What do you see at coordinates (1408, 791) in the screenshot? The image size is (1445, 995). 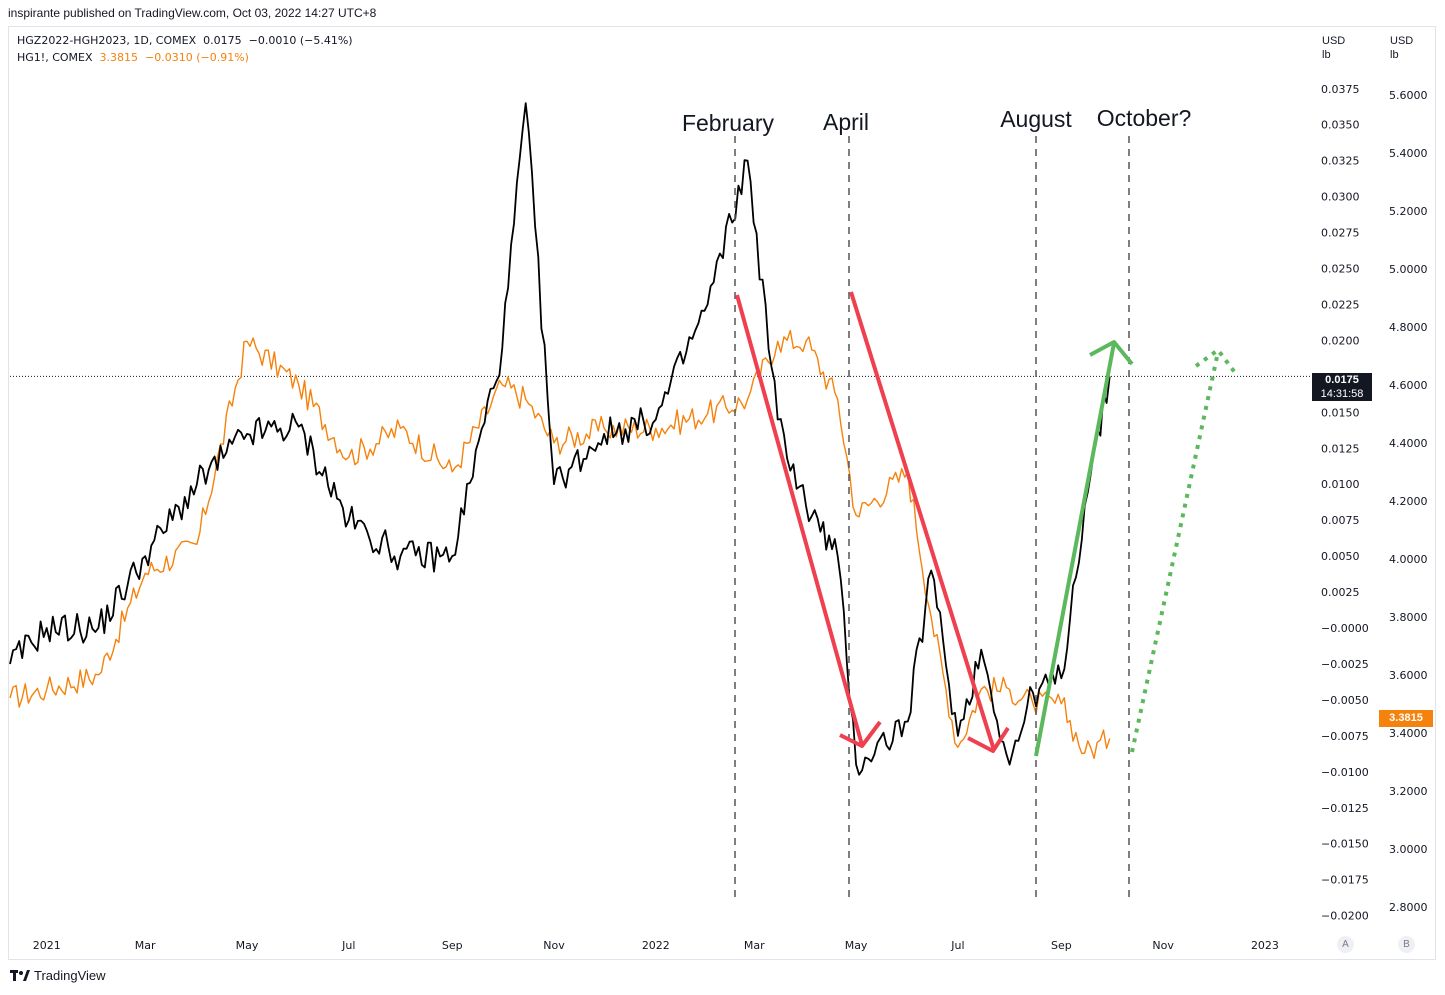 I see `copper-tick-label: 3.2000` at bounding box center [1408, 791].